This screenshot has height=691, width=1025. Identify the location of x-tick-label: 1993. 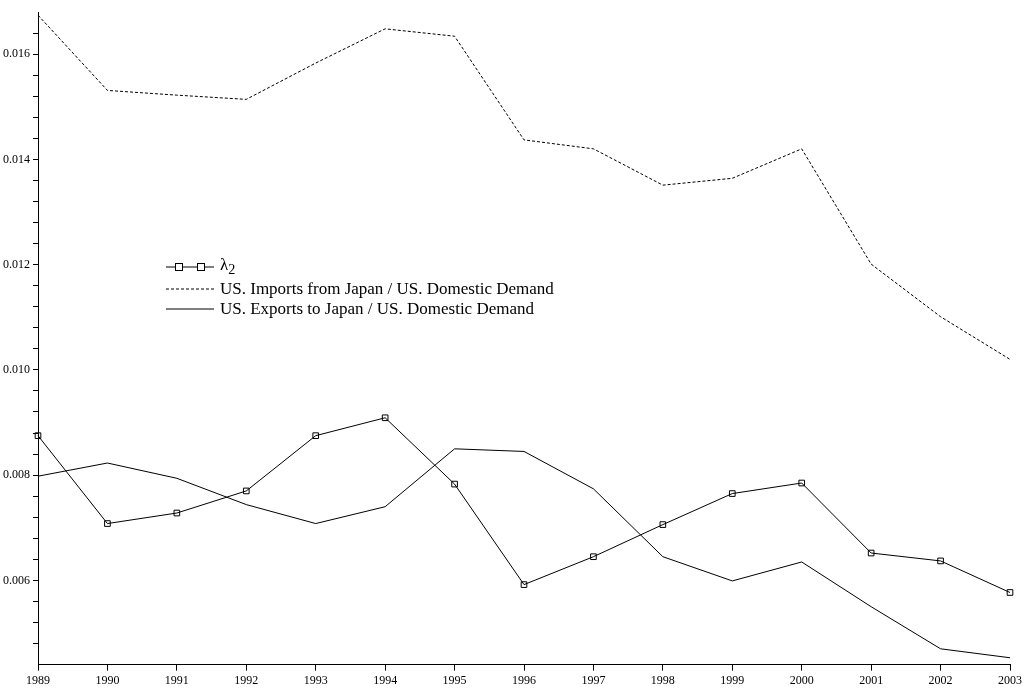
(315, 679).